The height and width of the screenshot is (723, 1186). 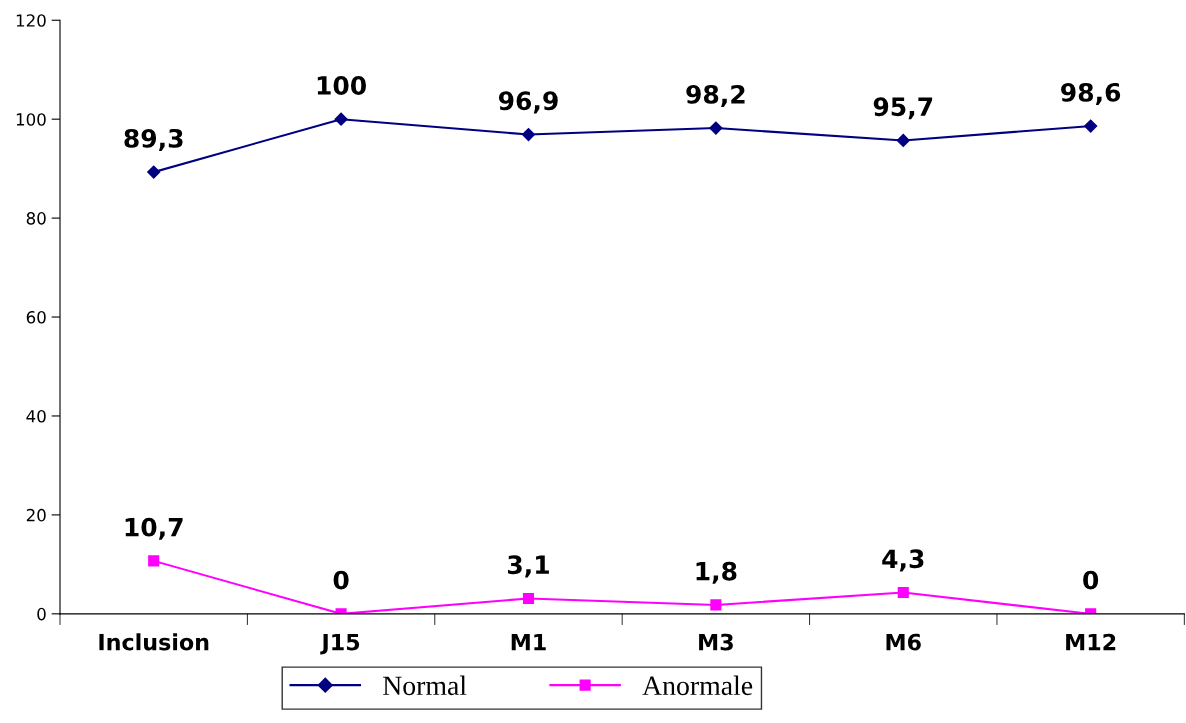 What do you see at coordinates (341, 85) in the screenshot?
I see `data-label: 100` at bounding box center [341, 85].